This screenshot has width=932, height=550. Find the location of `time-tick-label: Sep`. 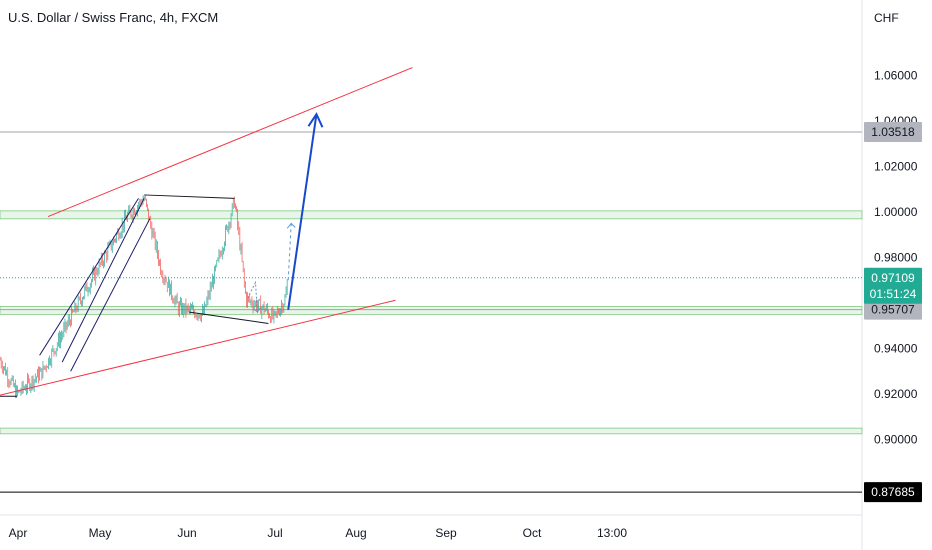

time-tick-label: Sep is located at coordinates (446, 533).